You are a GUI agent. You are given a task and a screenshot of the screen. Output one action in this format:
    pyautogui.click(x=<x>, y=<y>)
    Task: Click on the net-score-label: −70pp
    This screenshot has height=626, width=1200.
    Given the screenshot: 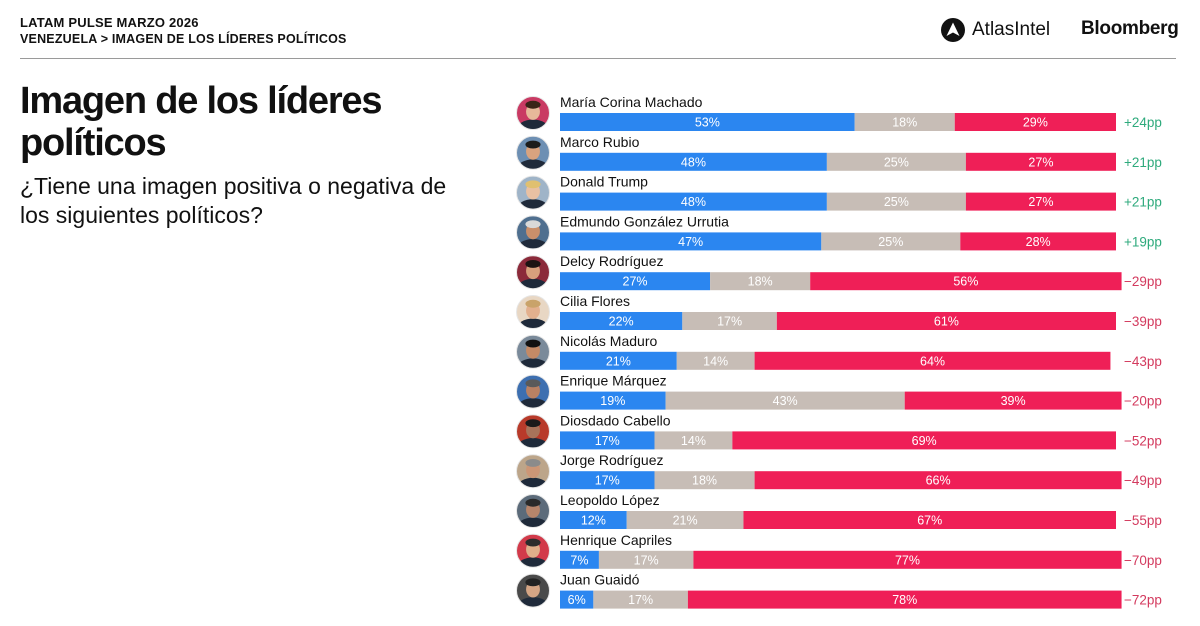 What is the action you would take?
    pyautogui.click(x=1143, y=560)
    